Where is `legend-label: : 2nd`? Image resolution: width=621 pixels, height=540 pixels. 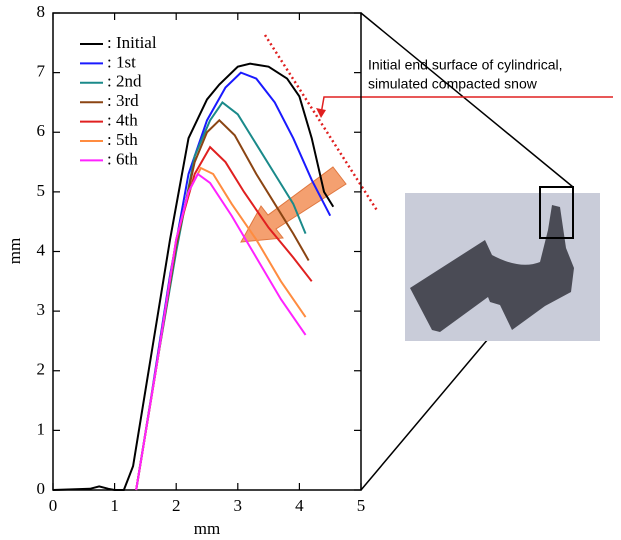 legend-label: : 2nd is located at coordinates (124, 81).